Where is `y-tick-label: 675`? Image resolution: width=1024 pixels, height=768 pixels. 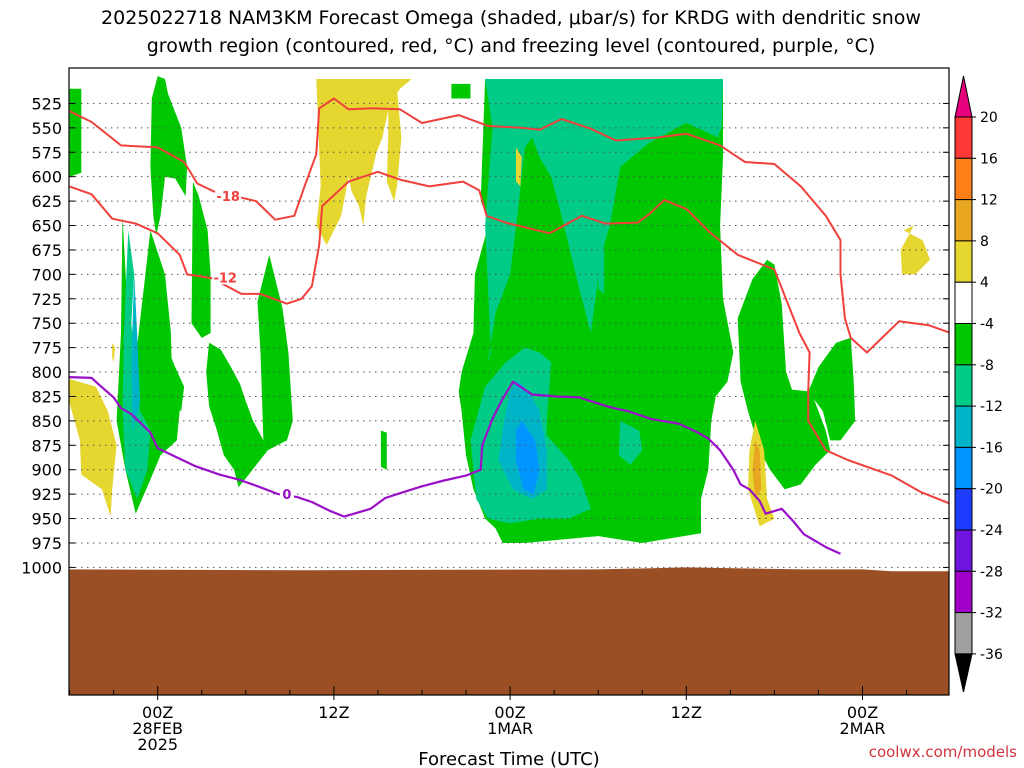 y-tick-label: 675 is located at coordinates (46, 250).